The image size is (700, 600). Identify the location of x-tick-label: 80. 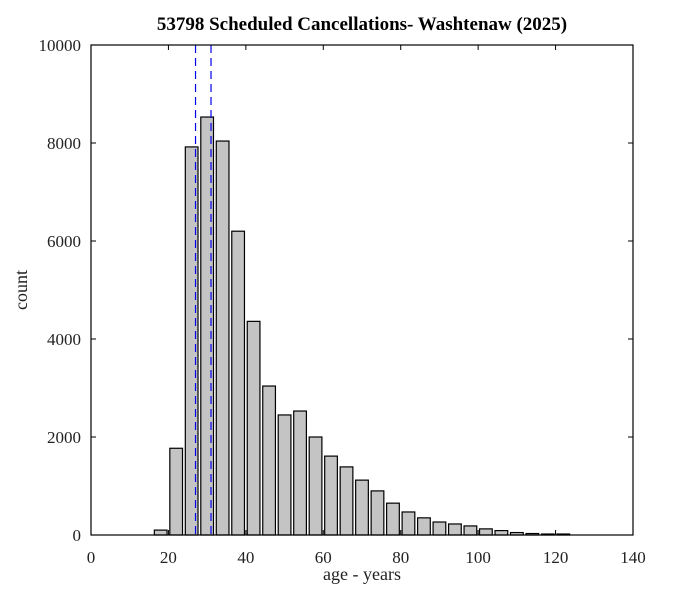
(400, 557).